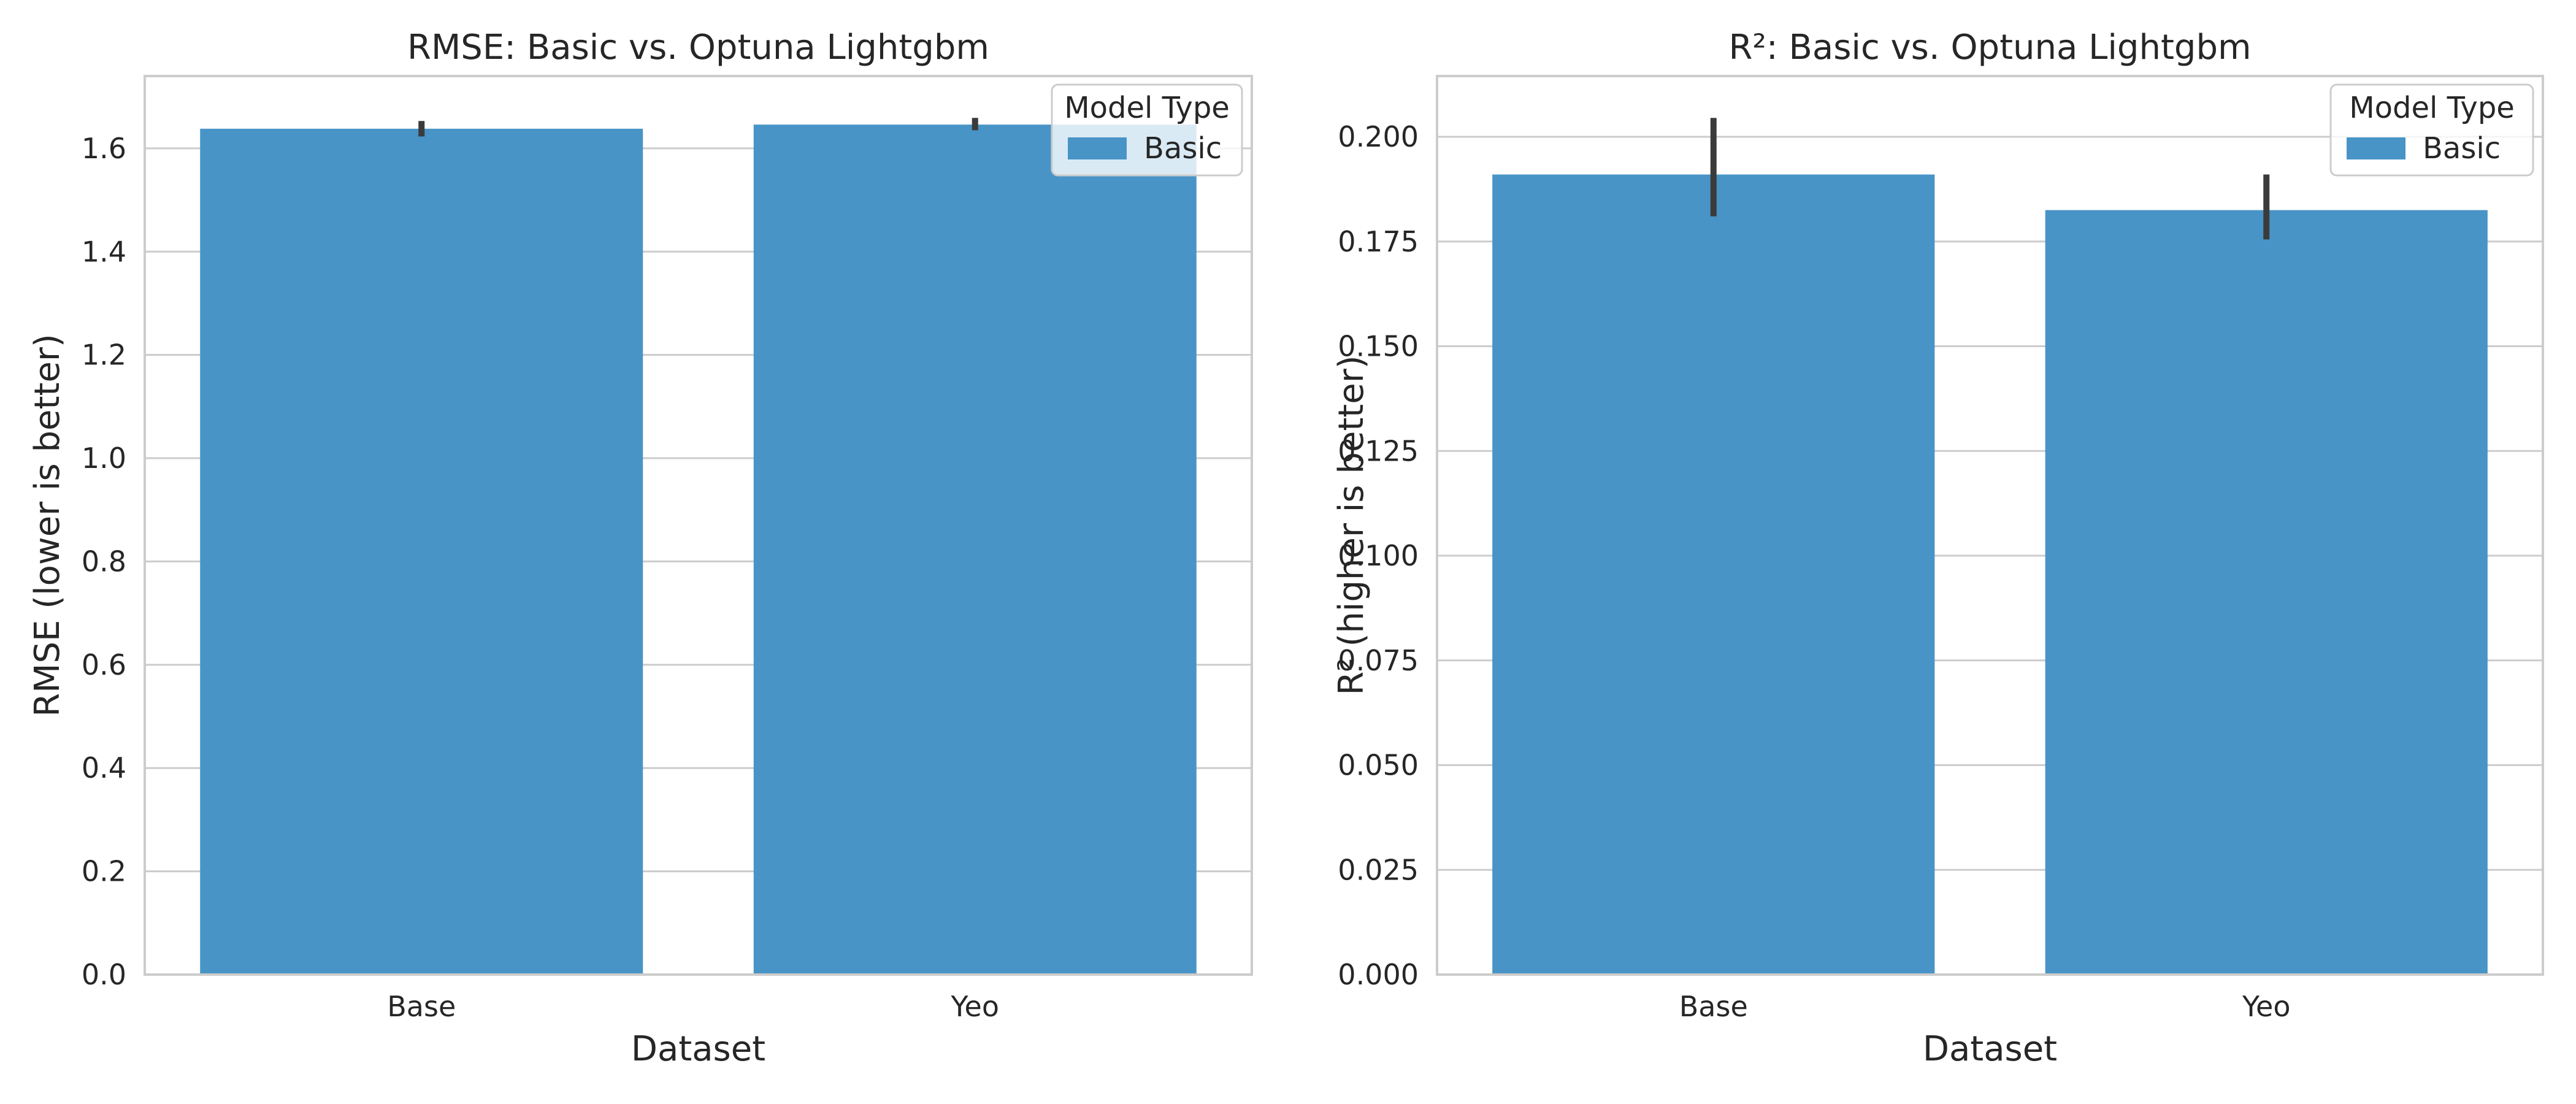  What do you see at coordinates (104, 355) in the screenshot?
I see `y-tick-label: 1.2` at bounding box center [104, 355].